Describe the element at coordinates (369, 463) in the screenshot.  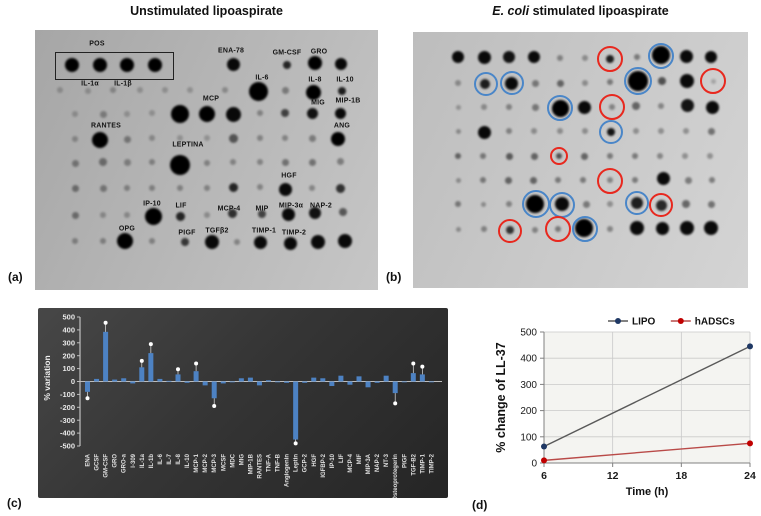
I see `x-category-label: MIP-3A` at that location.